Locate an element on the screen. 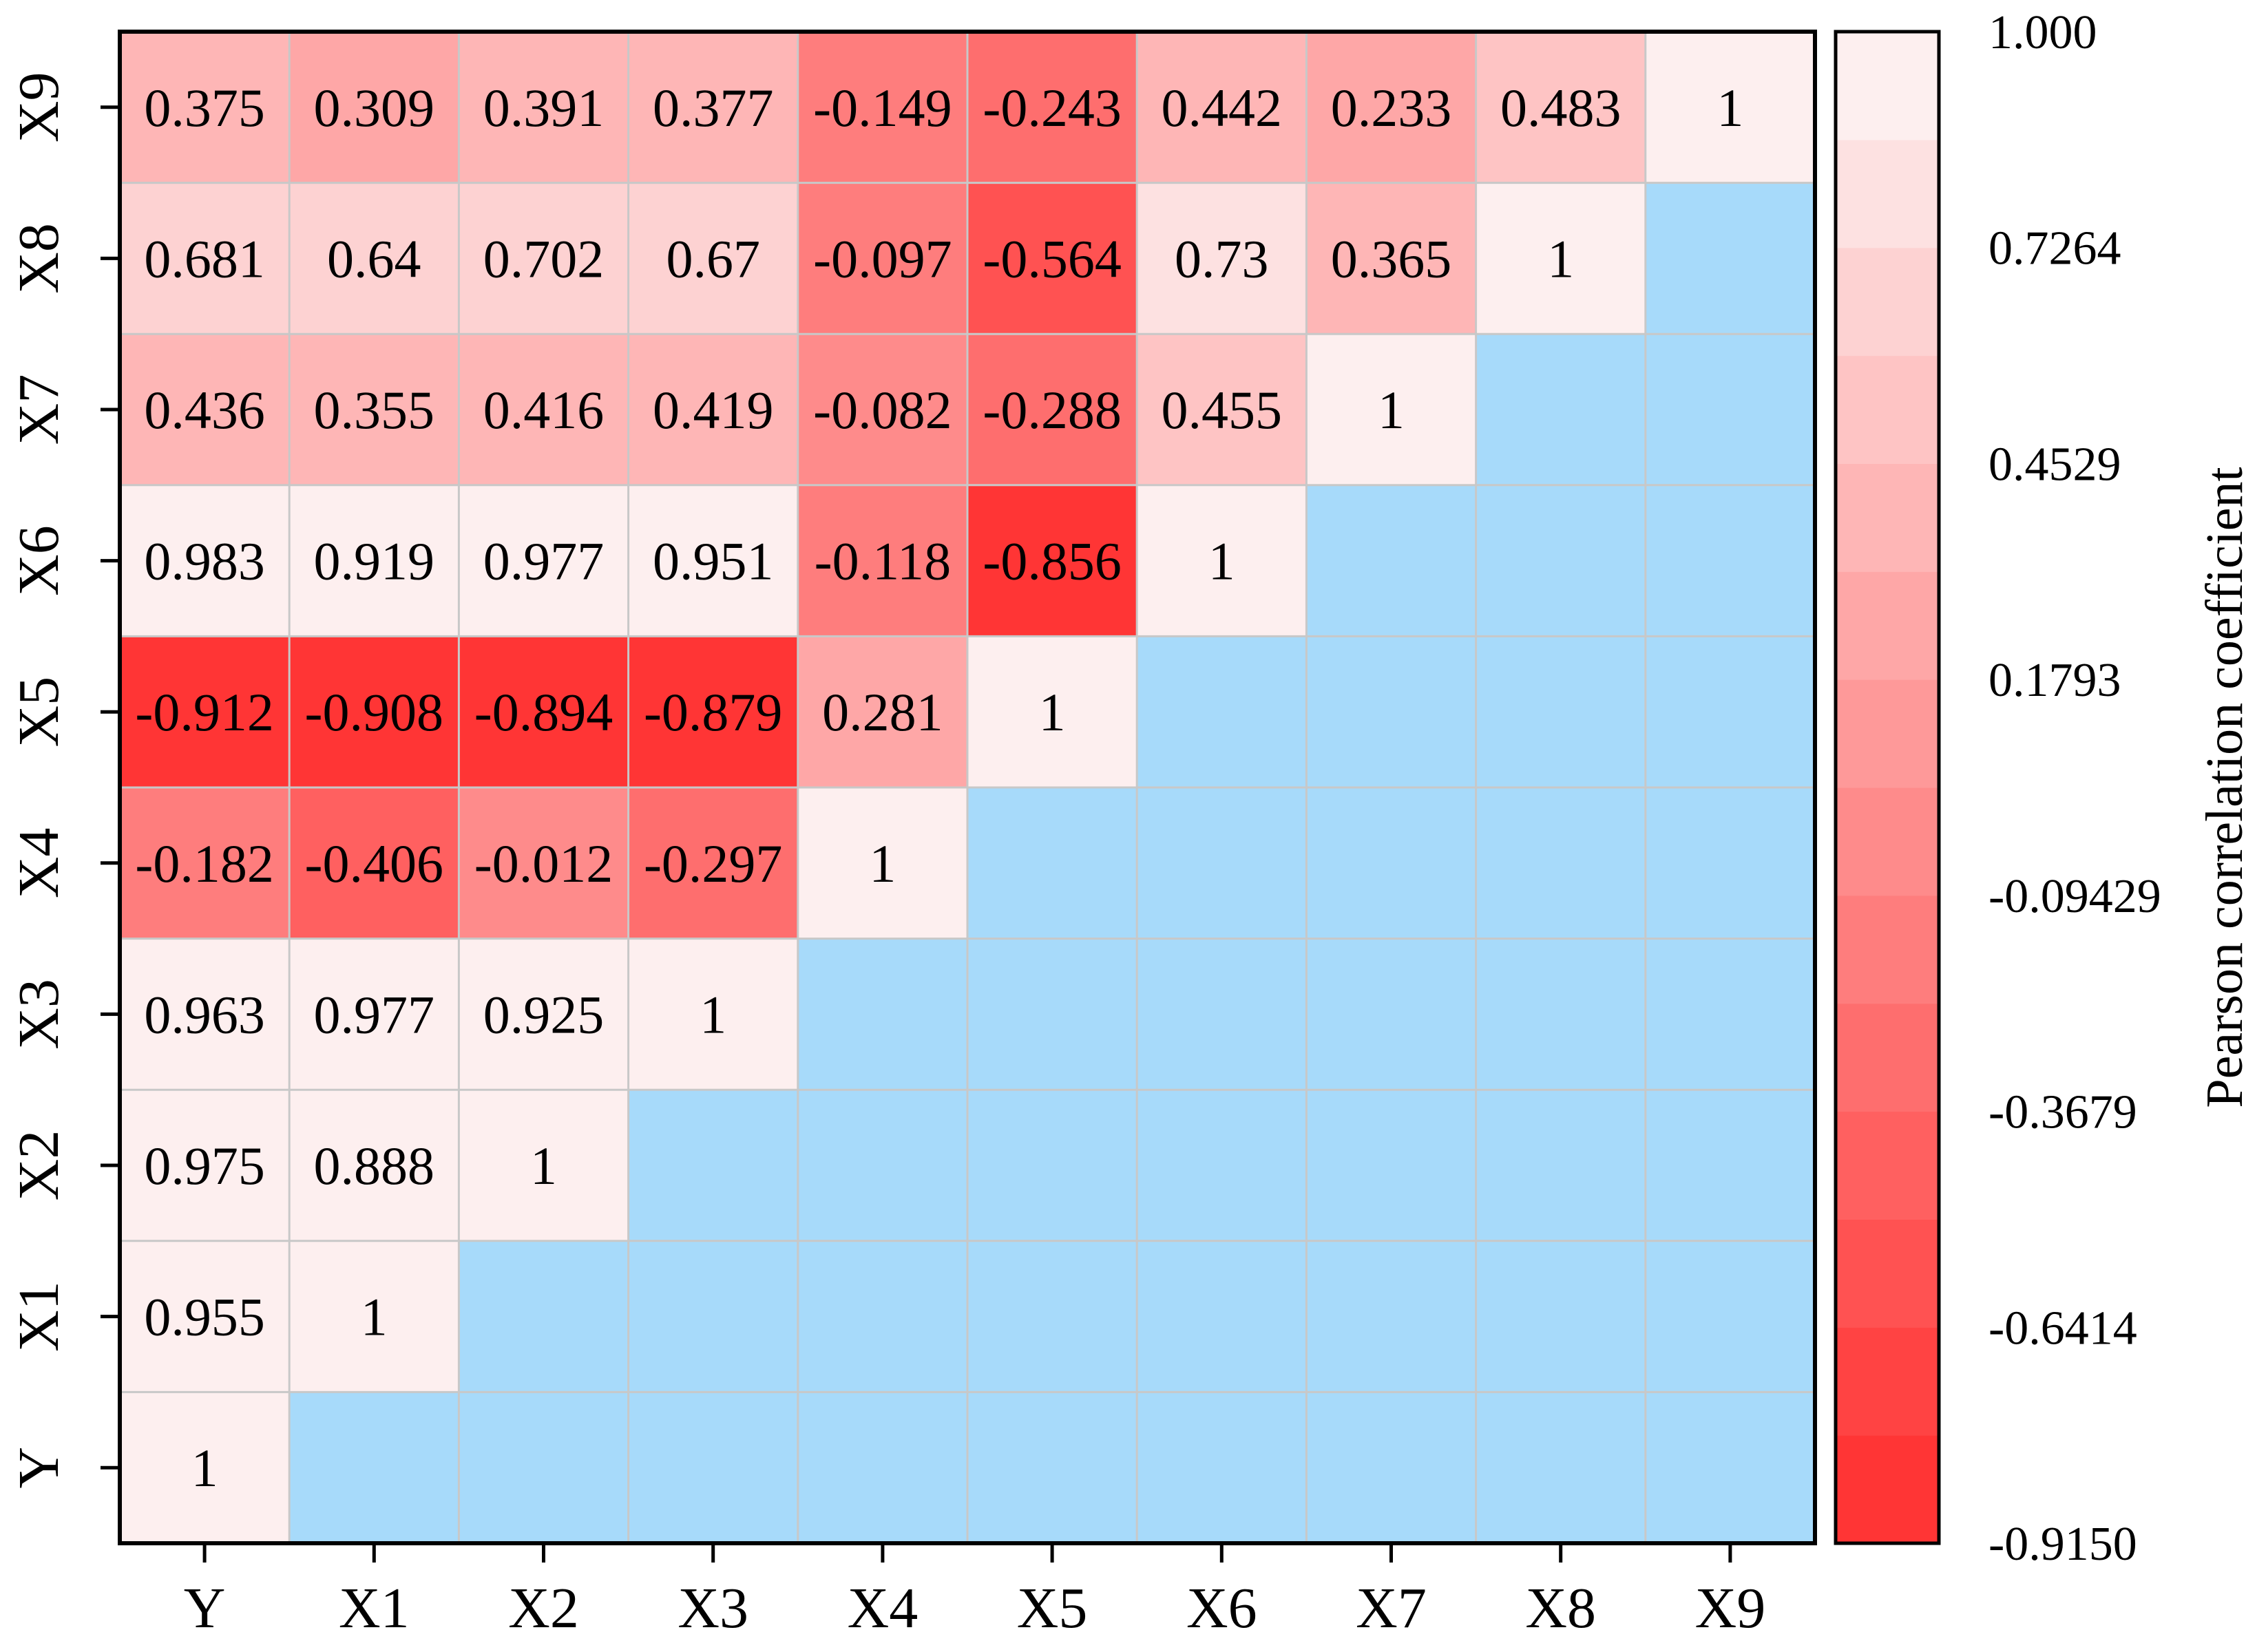  cell-label-X1-Y: 0.955 is located at coordinates (205, 1317).